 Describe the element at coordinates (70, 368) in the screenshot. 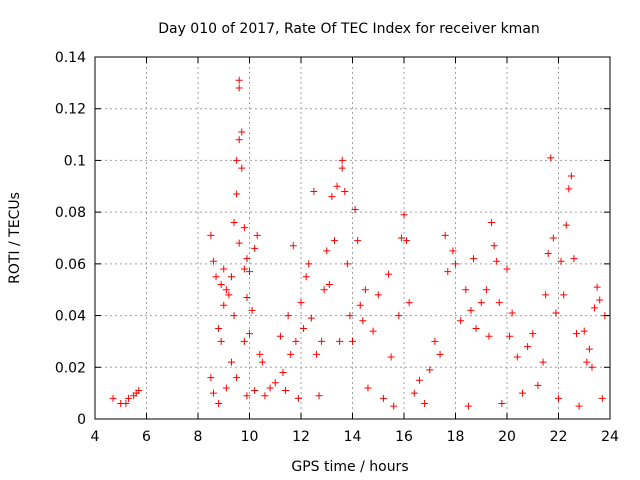

I see `y-tick-label: 0.02` at that location.